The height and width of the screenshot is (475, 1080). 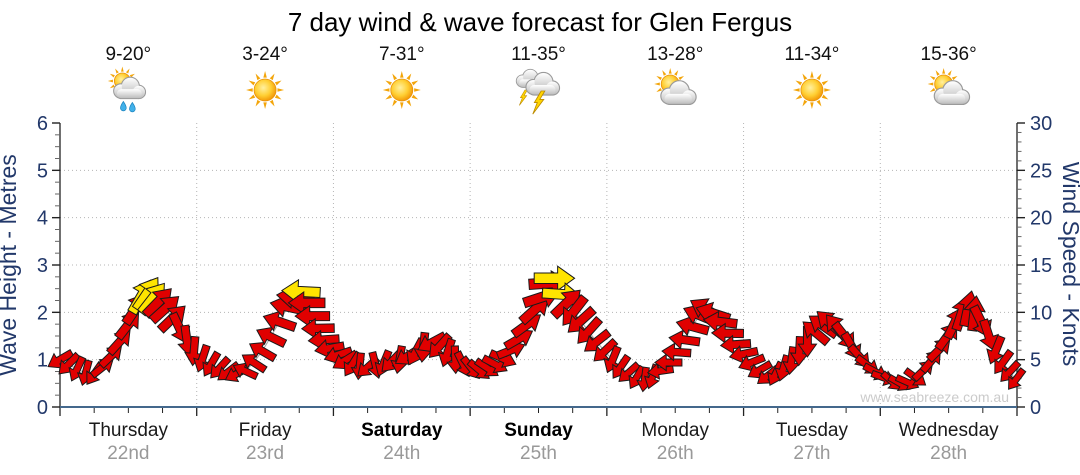 What do you see at coordinates (675, 430) in the screenshot?
I see `day-name-label: Monday` at bounding box center [675, 430].